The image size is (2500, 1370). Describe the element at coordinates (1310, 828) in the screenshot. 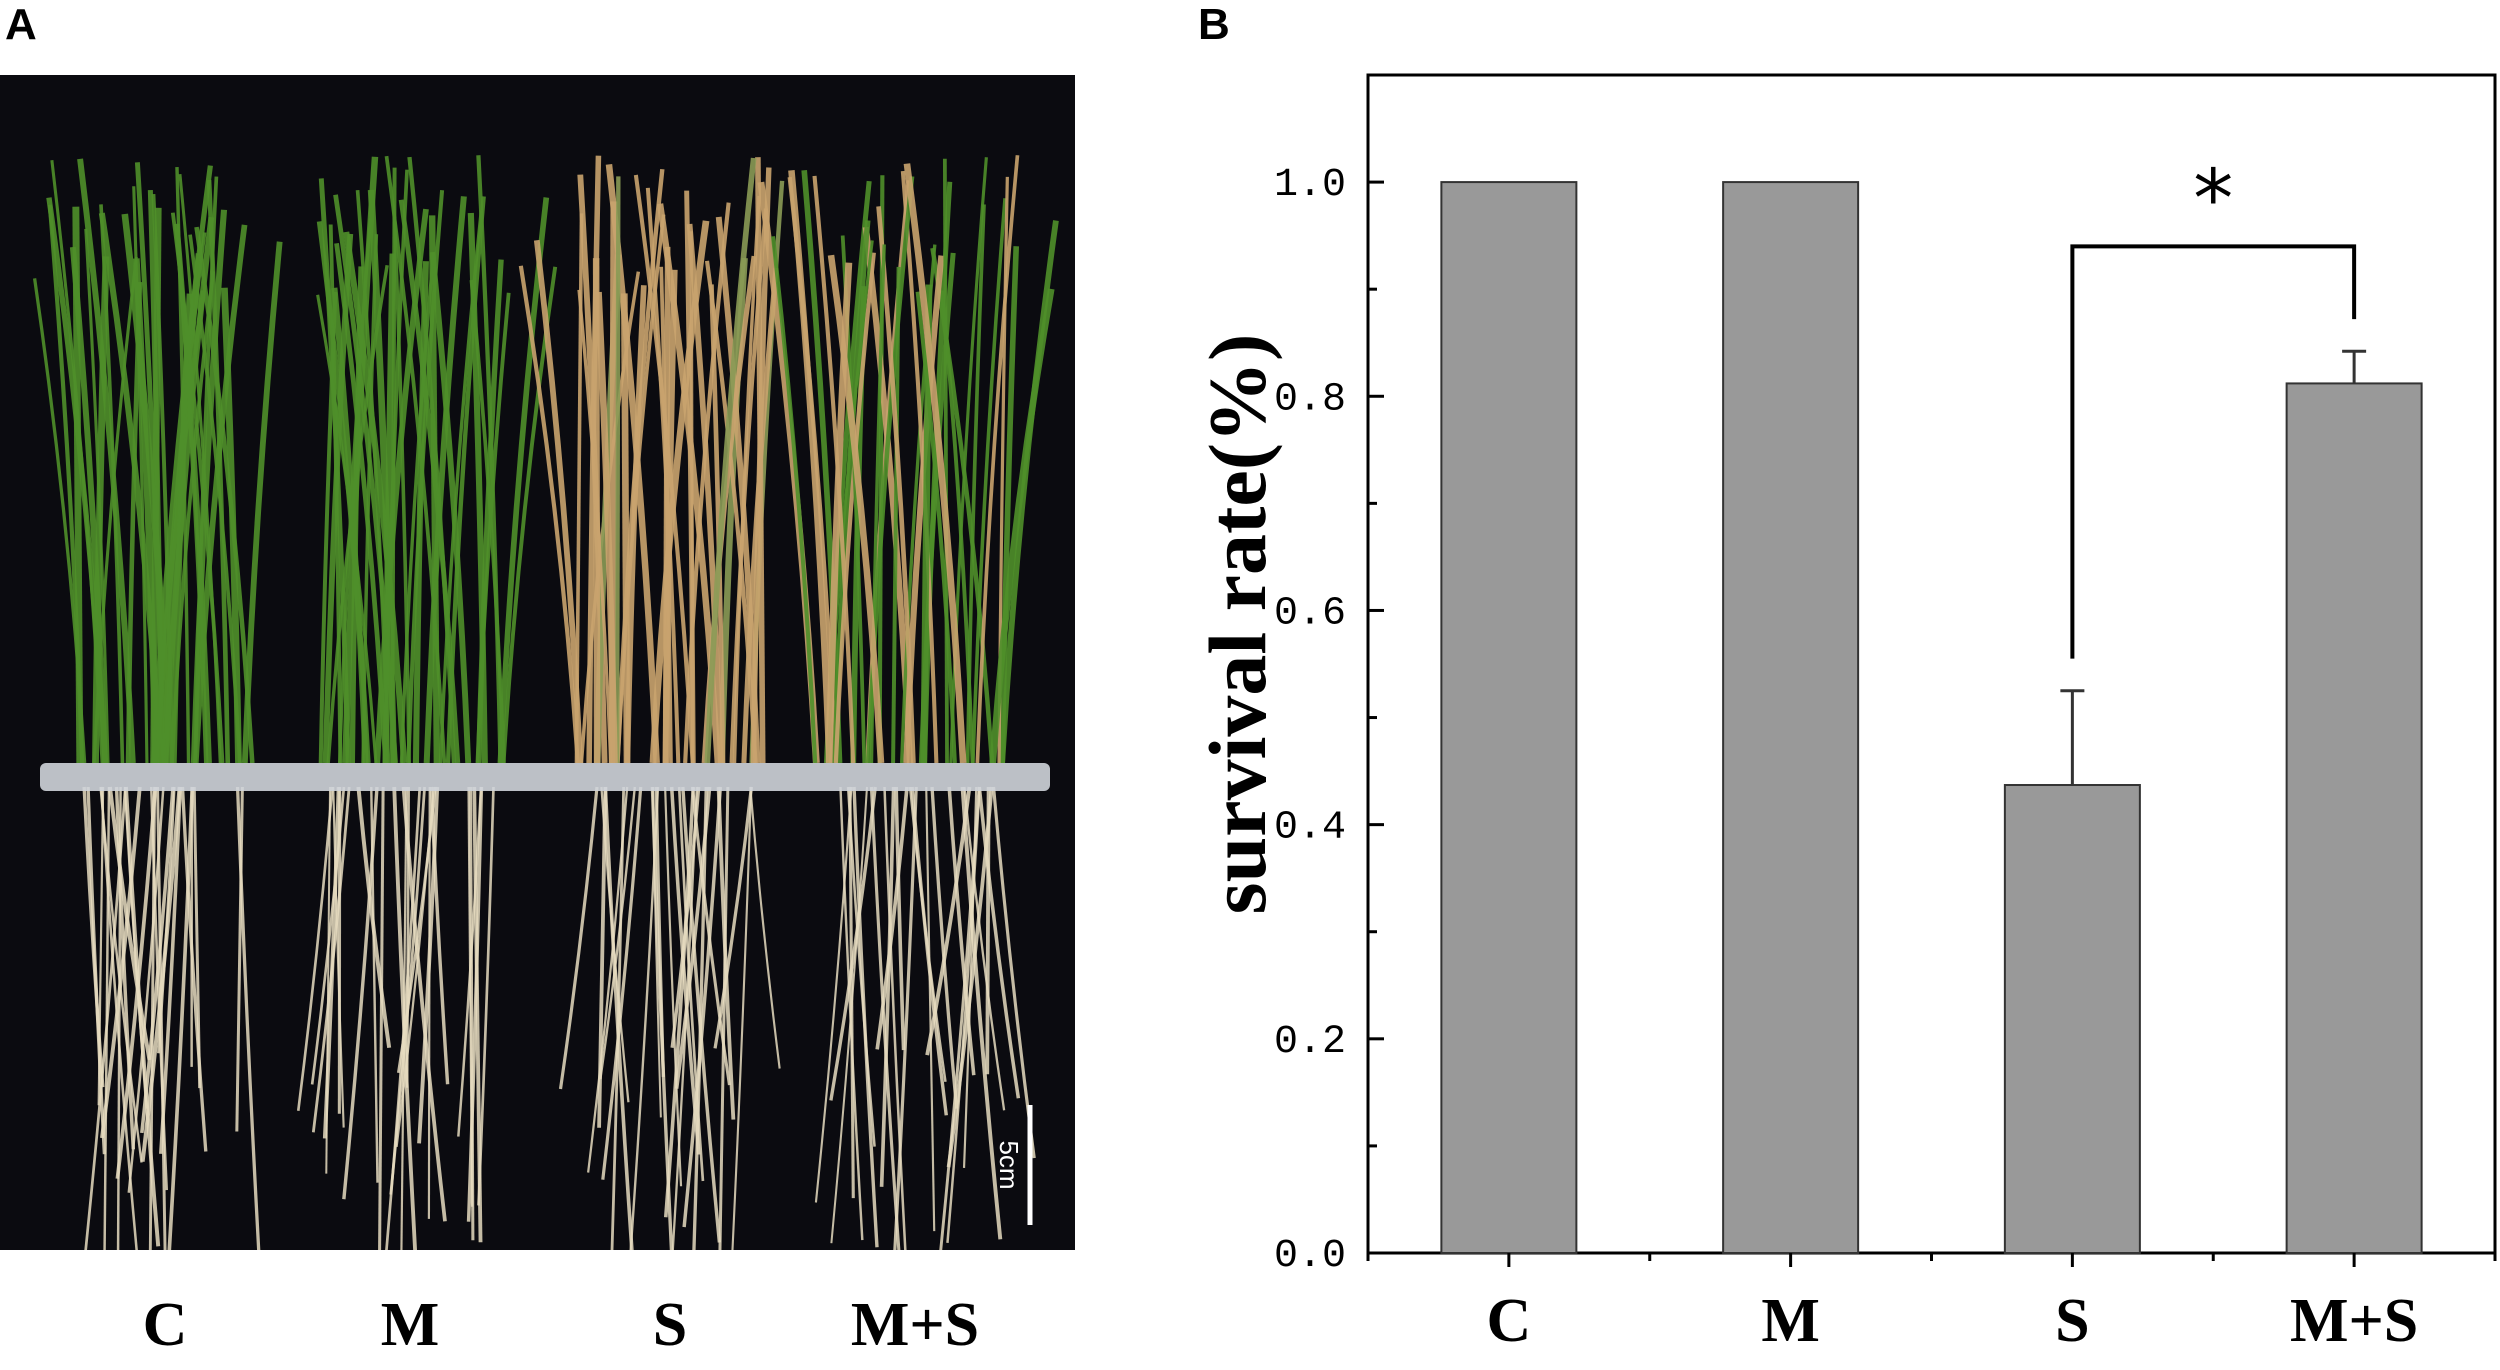

I see `y-tick-label: 0.4` at that location.